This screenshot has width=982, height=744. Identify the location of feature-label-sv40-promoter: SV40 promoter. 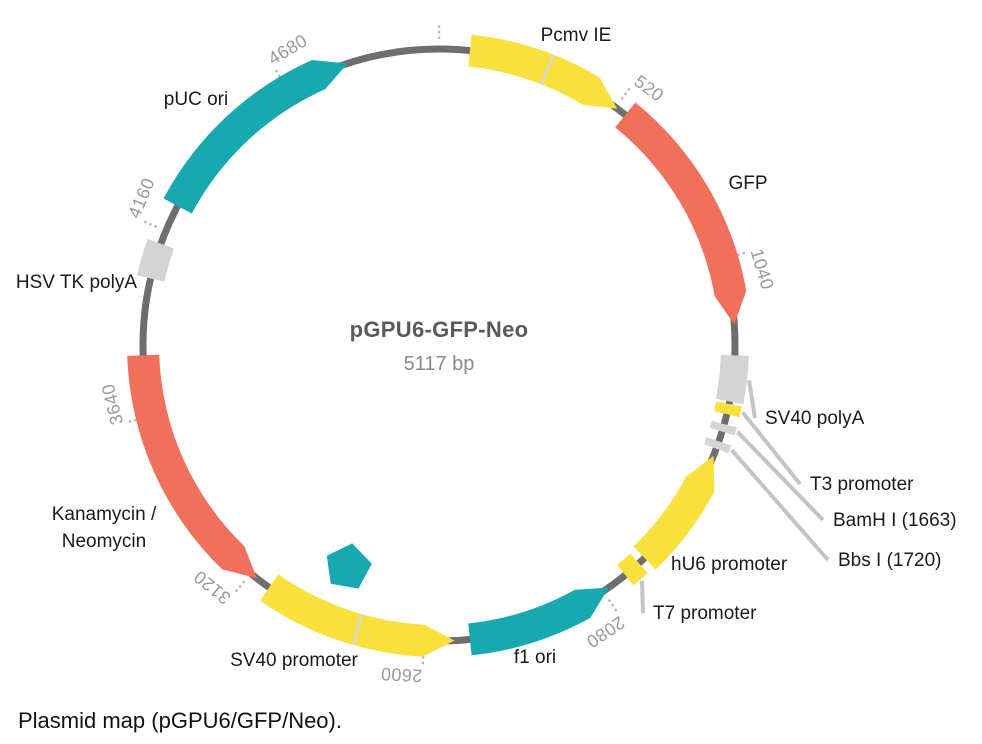
(294, 660).